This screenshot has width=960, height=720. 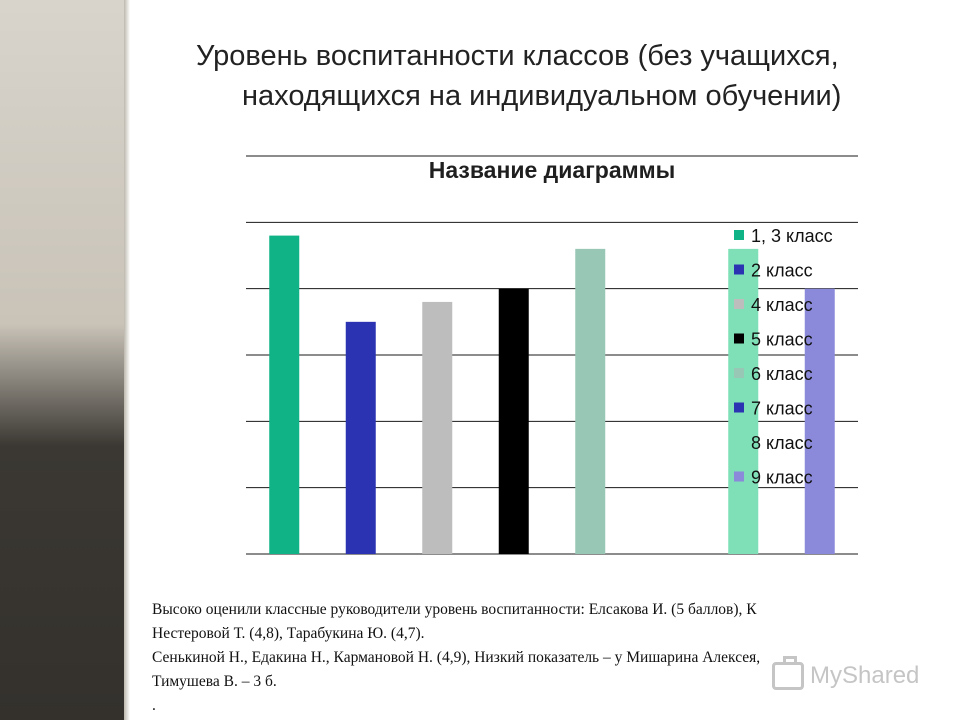 What do you see at coordinates (782, 271) in the screenshot?
I see `legend-label: 2 класс` at bounding box center [782, 271].